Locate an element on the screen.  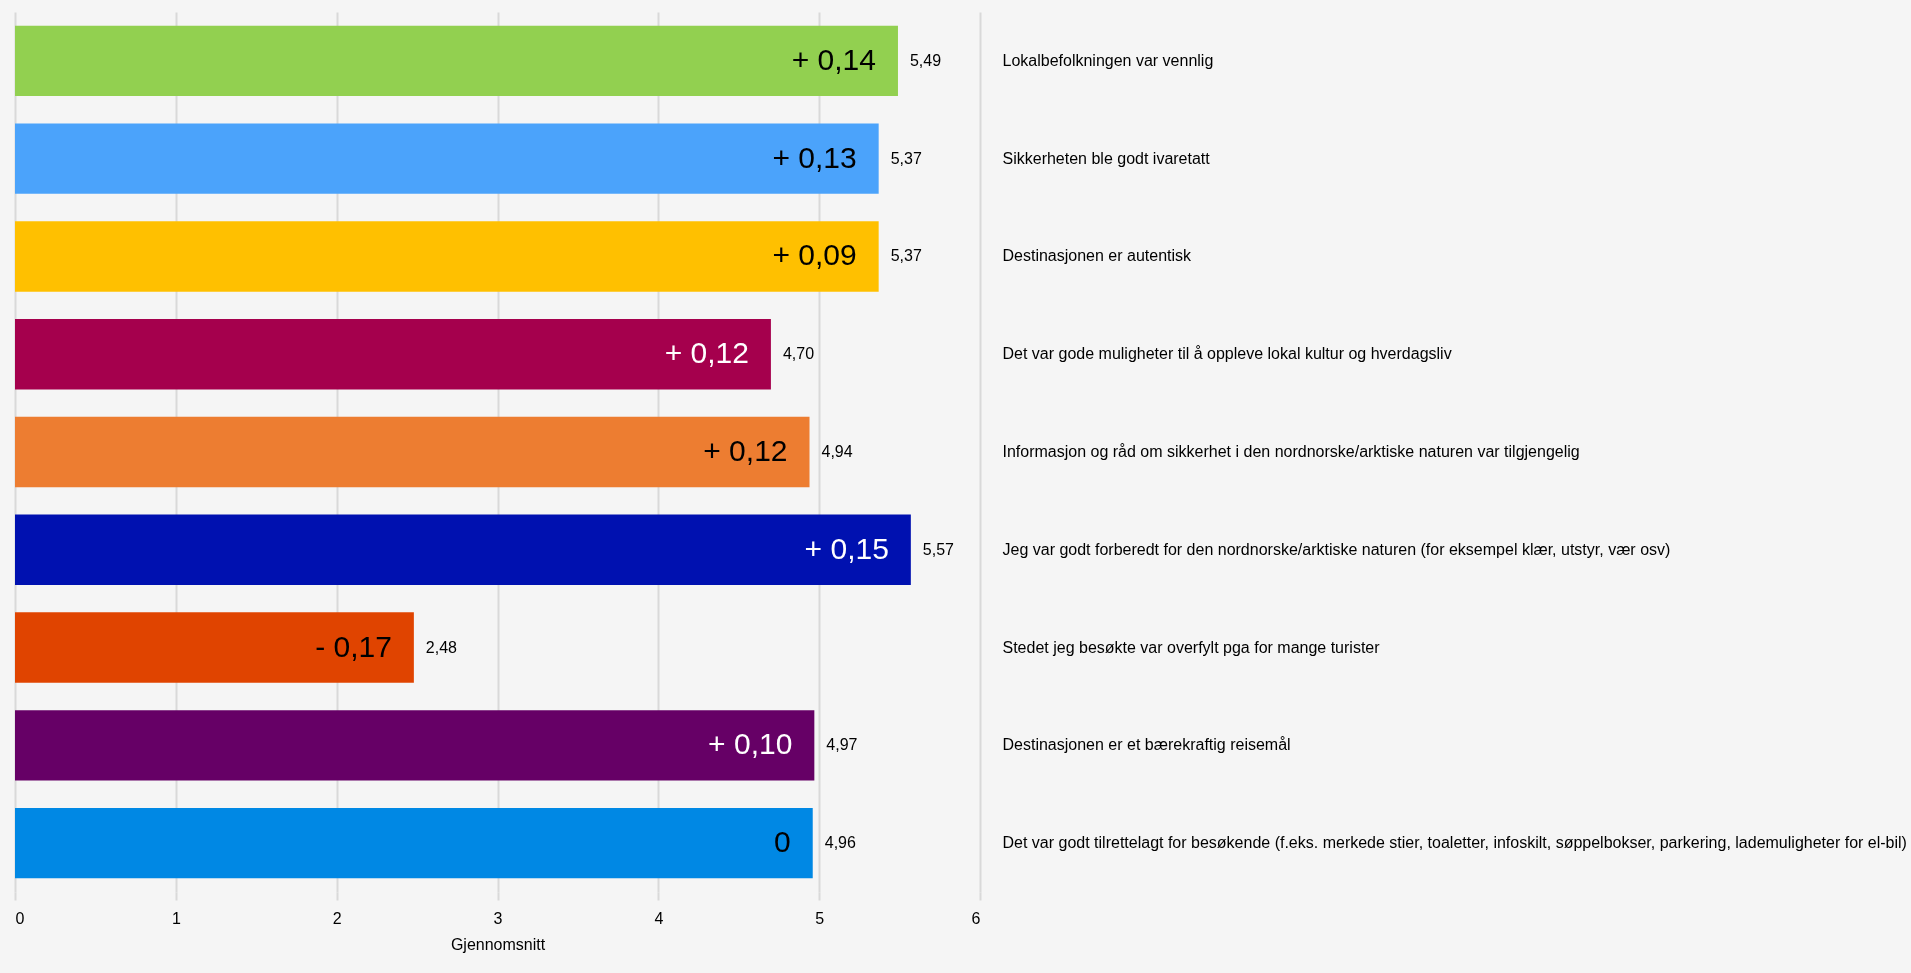
y-tick-label: Stedet jeg besøkte var overfylt pga for mange turister is located at coordinates (1191, 647).